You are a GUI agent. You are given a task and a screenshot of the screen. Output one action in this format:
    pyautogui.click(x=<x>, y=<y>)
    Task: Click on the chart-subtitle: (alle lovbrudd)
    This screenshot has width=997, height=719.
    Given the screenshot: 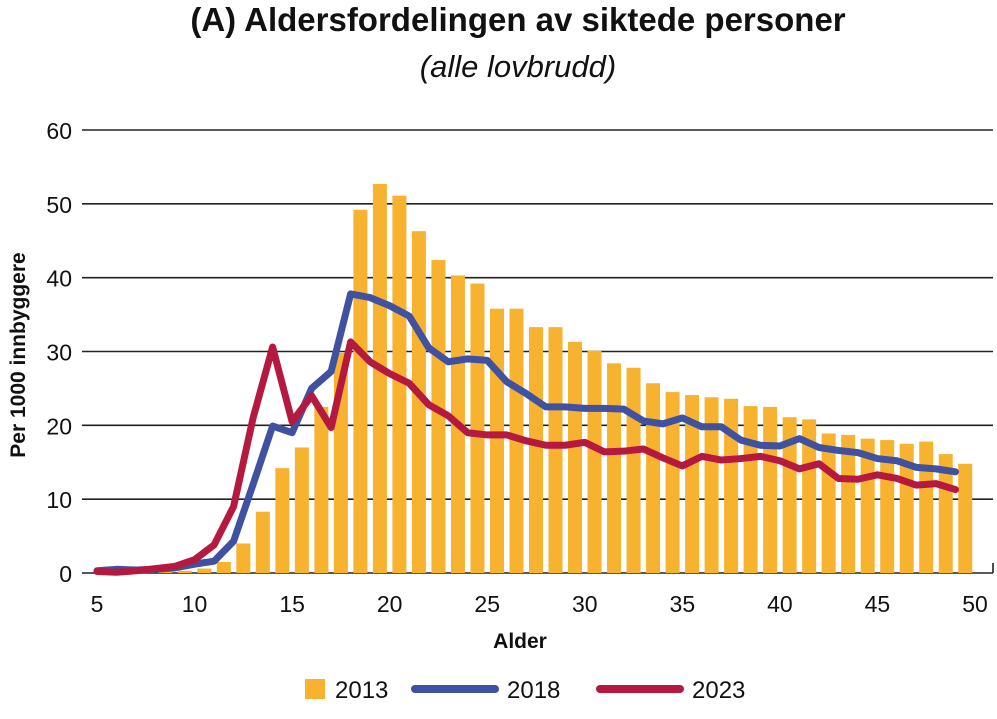 What is the action you would take?
    pyautogui.click(x=518, y=66)
    